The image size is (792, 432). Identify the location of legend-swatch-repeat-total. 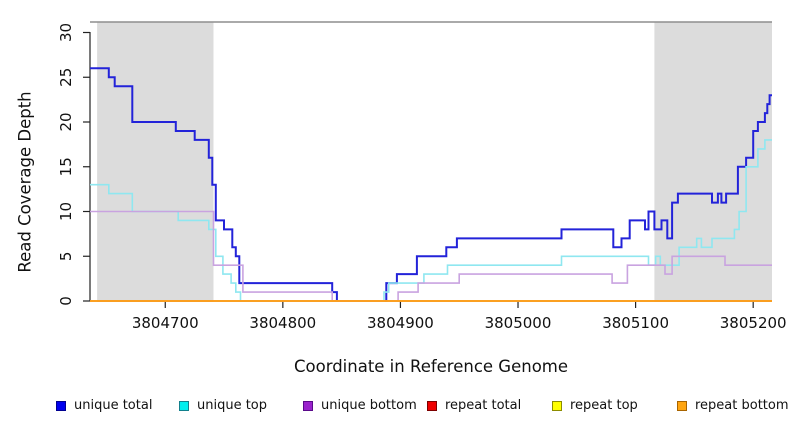
(432, 405).